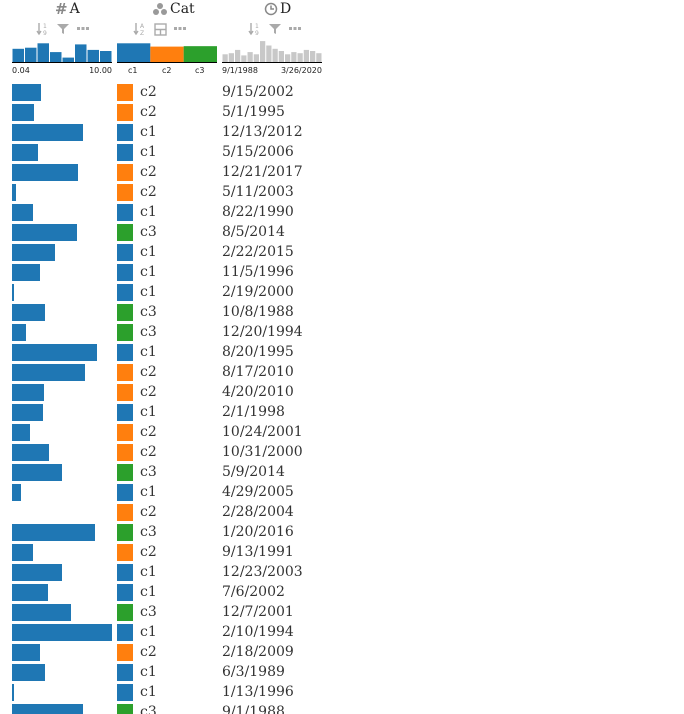  What do you see at coordinates (165, 512) in the screenshot?
I see `table-row: c2 2/28/2004` at bounding box center [165, 512].